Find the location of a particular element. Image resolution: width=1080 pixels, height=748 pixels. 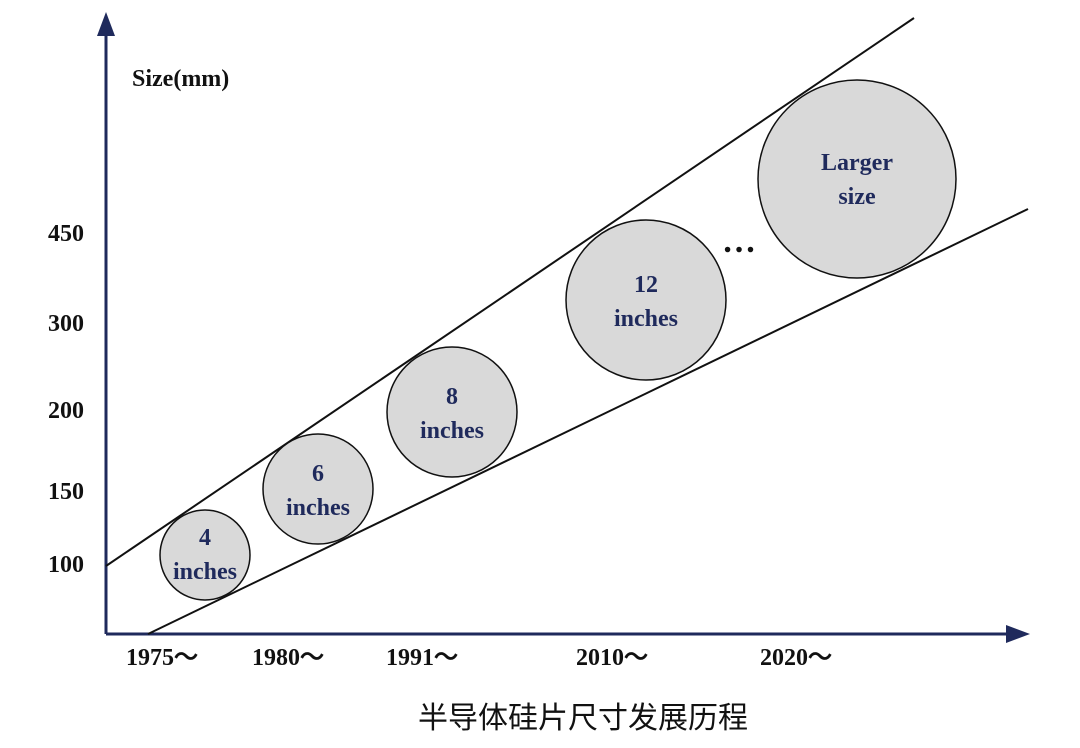

y-tick-label: 200 is located at coordinates (66, 411).